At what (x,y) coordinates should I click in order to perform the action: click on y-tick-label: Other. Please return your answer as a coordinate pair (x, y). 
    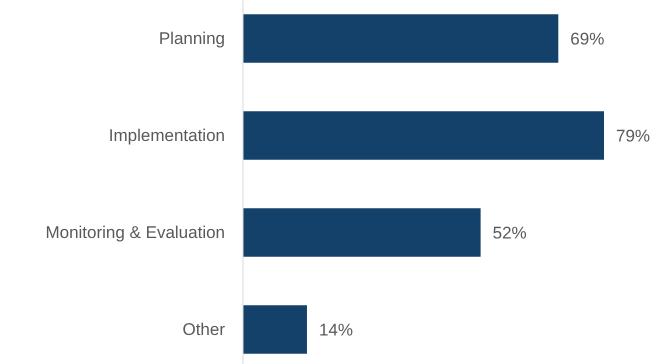
    Looking at the image, I should click on (204, 329).